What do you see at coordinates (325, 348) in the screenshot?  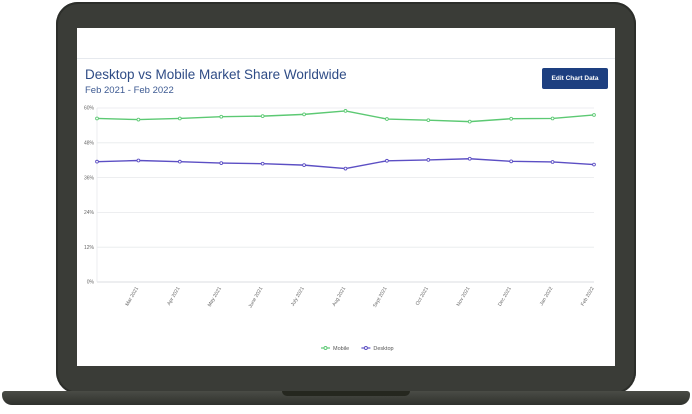 I see `mobile-legend-marker` at bounding box center [325, 348].